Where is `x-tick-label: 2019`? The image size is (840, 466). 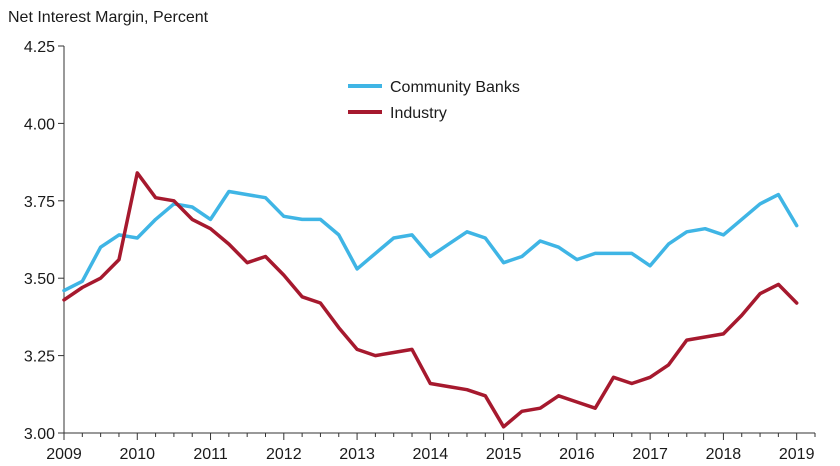
x-tick-label: 2019 is located at coordinates (797, 454).